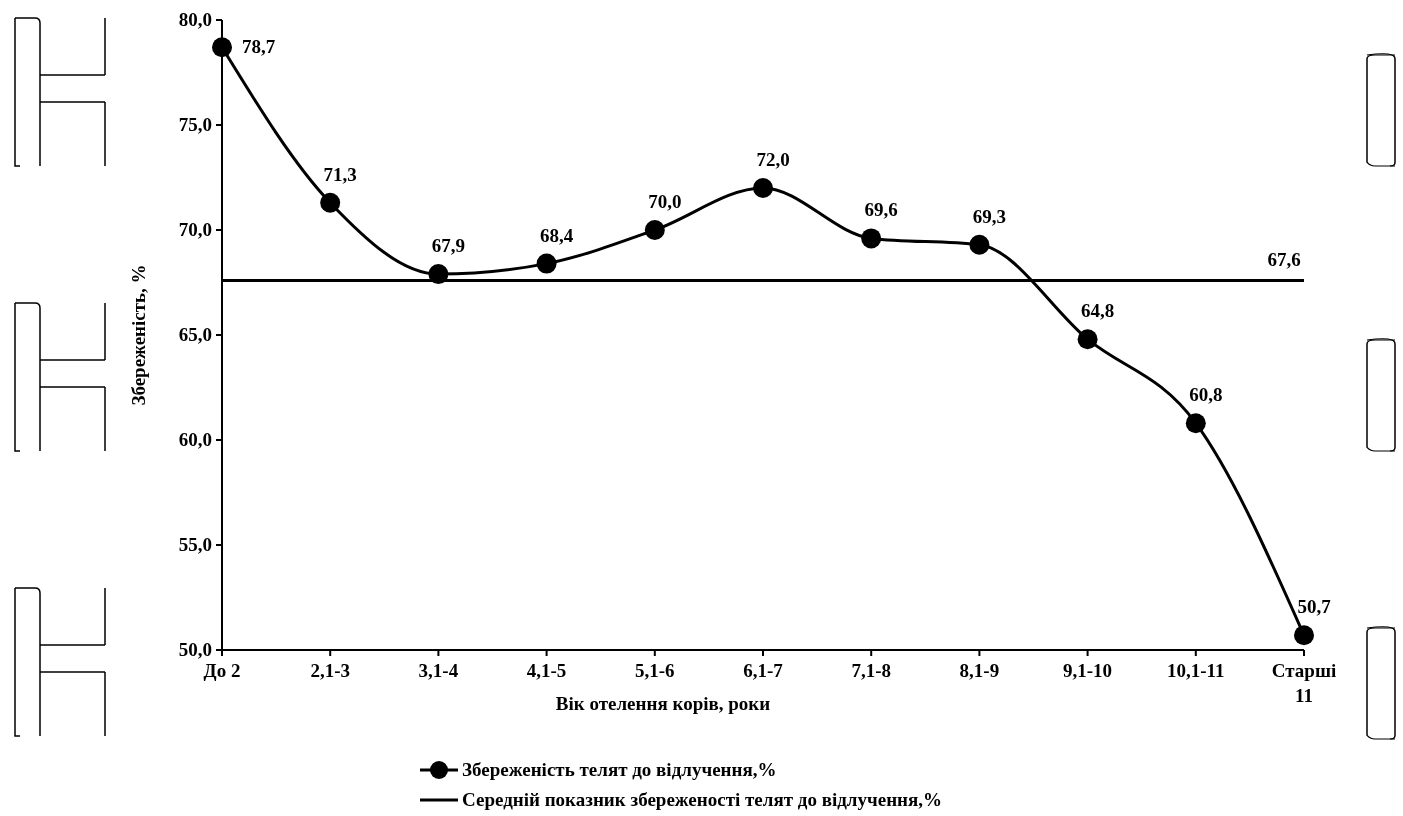 The image size is (1403, 816). Describe the element at coordinates (1284, 260) in the screenshot. I see `data-label: 67,6` at that location.